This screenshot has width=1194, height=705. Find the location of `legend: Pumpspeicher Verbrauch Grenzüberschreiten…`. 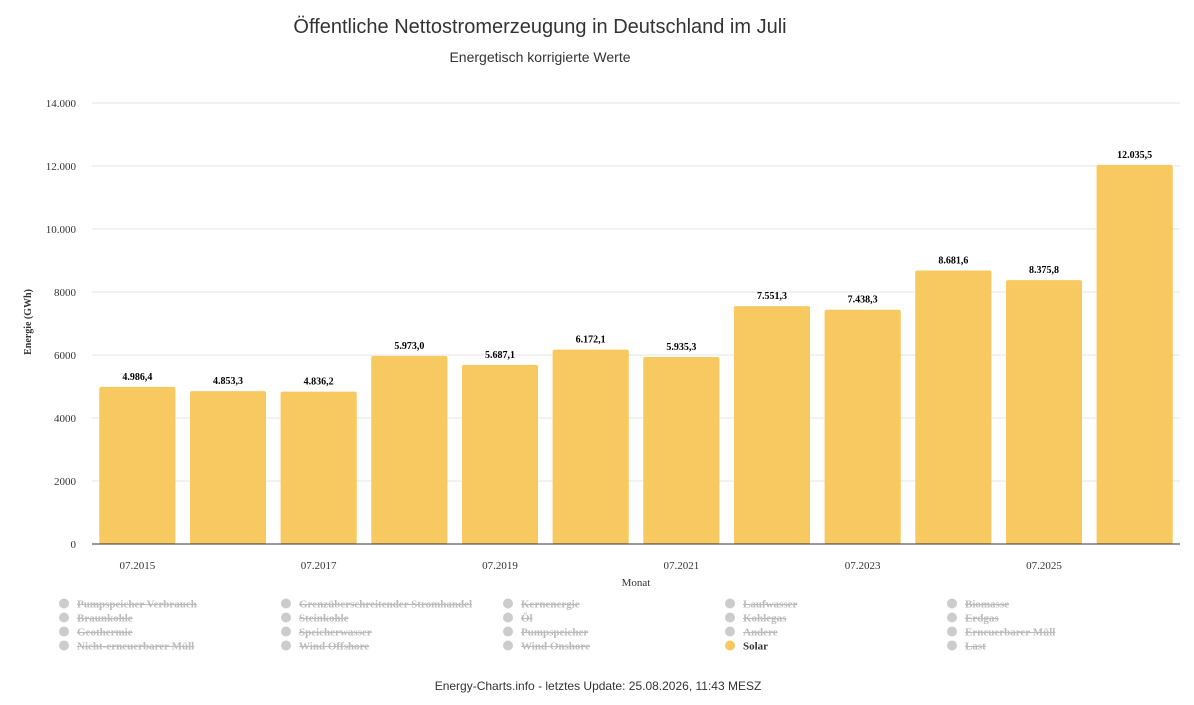

legend: Pumpspeicher Verbrauch Grenzüberschreiten… is located at coordinates (557, 625).